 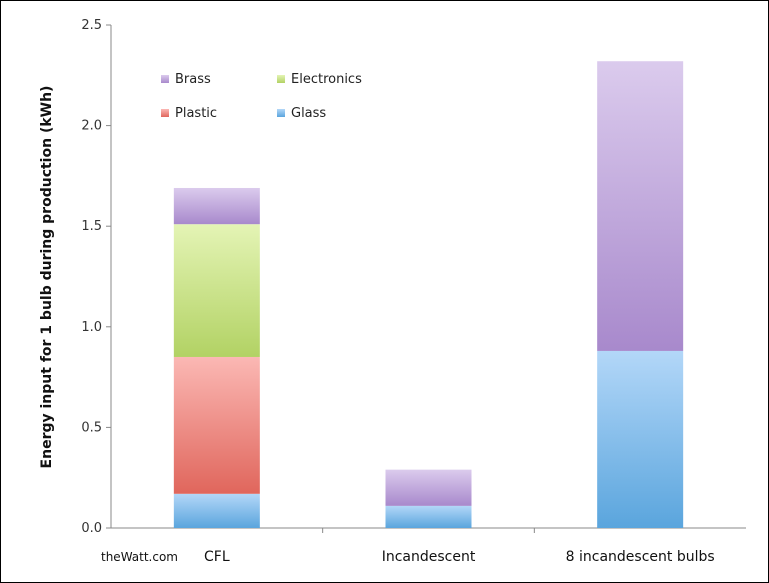 I want to click on bar-incandescent-brass, so click(x=428, y=487).